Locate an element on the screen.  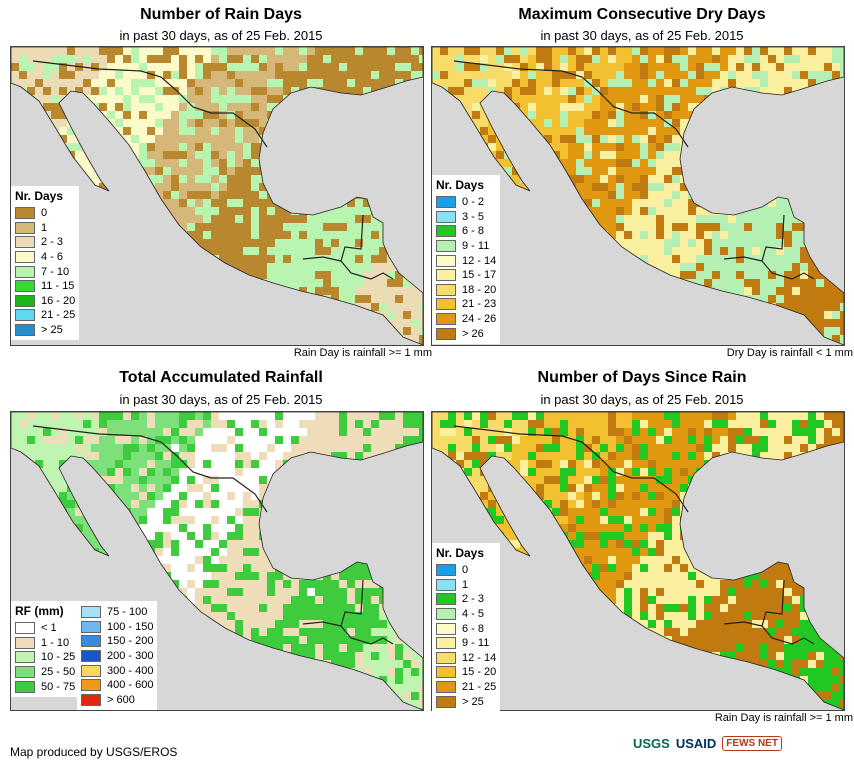
legend-item: 7 - 10 is located at coordinates (45, 271).